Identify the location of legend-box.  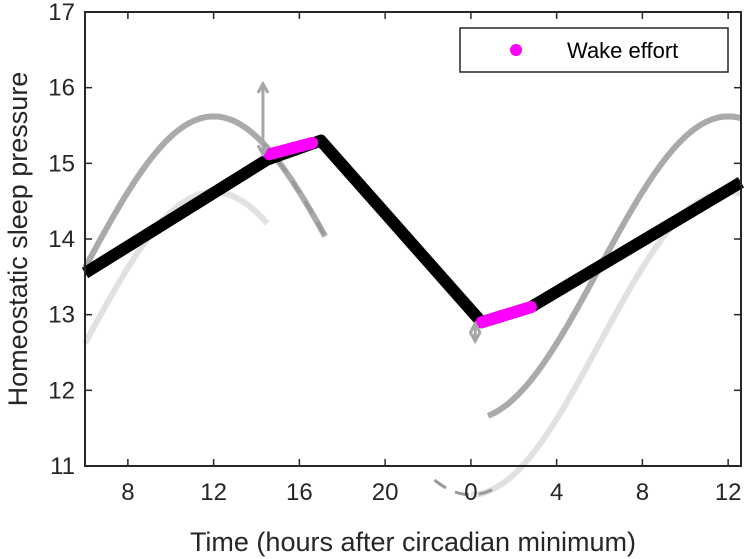
(594, 50).